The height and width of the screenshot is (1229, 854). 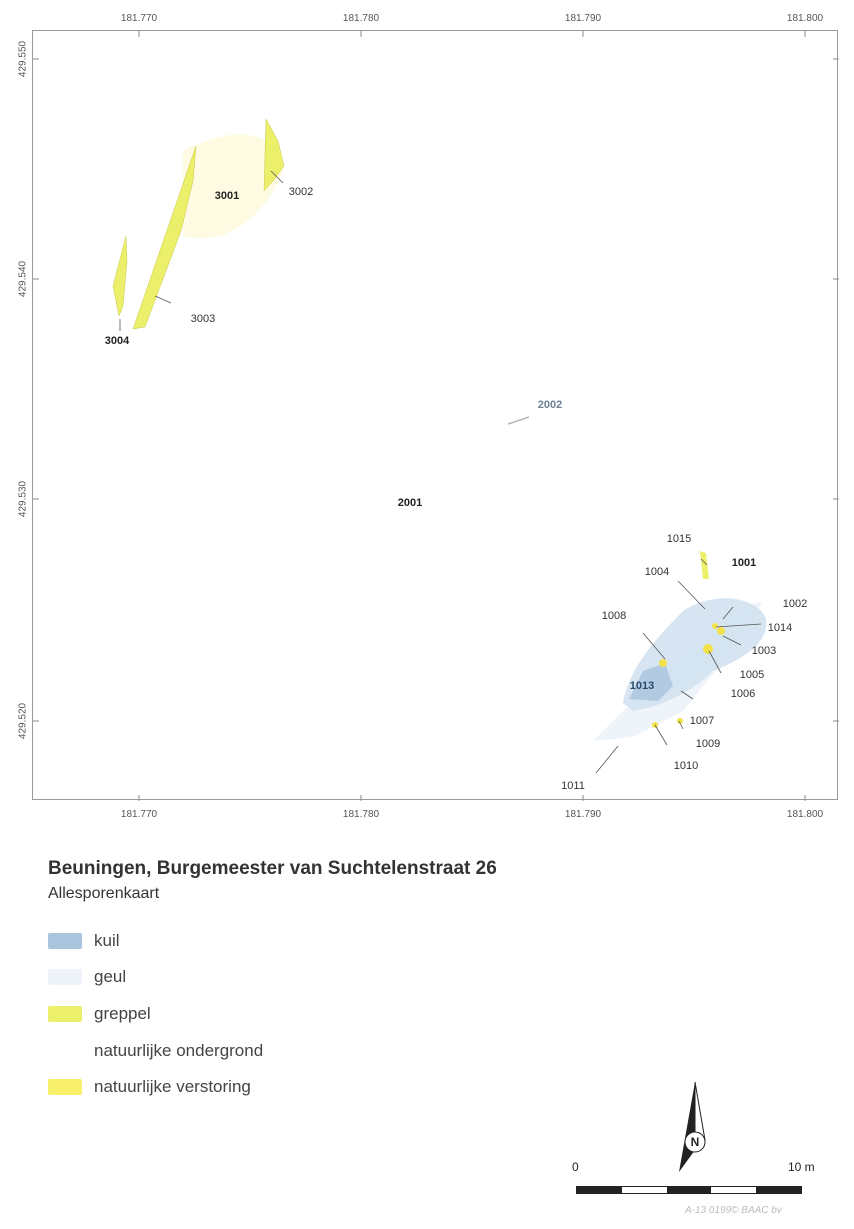 I want to click on x-tick-bottom-2: 181.780, so click(x=361, y=814).